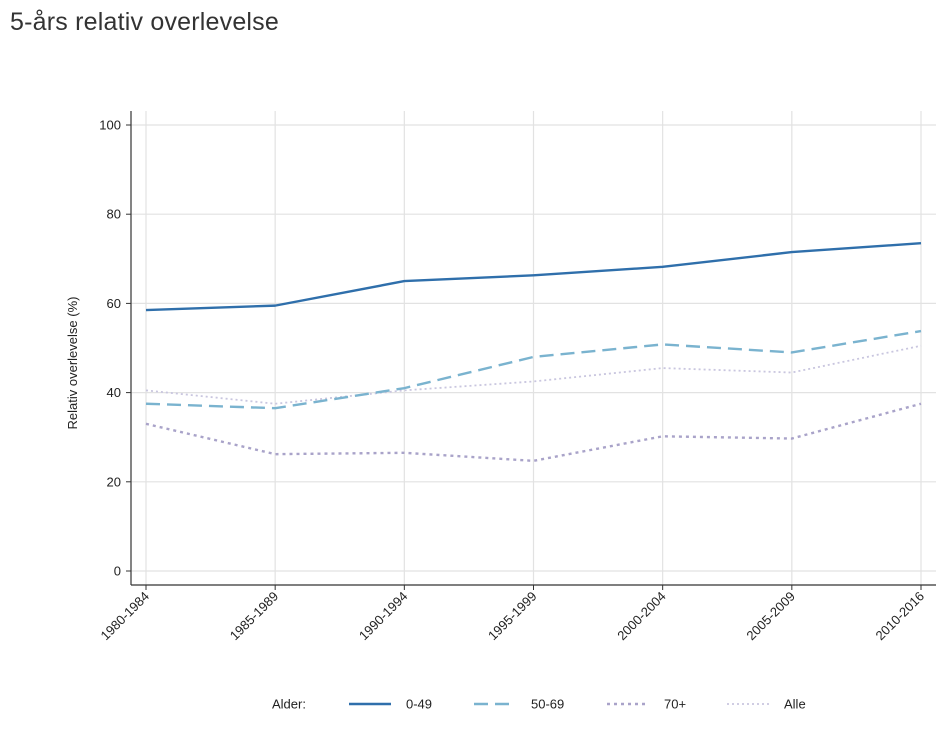  What do you see at coordinates (254, 616) in the screenshot?
I see `x-tick-label: 1985-1989` at bounding box center [254, 616].